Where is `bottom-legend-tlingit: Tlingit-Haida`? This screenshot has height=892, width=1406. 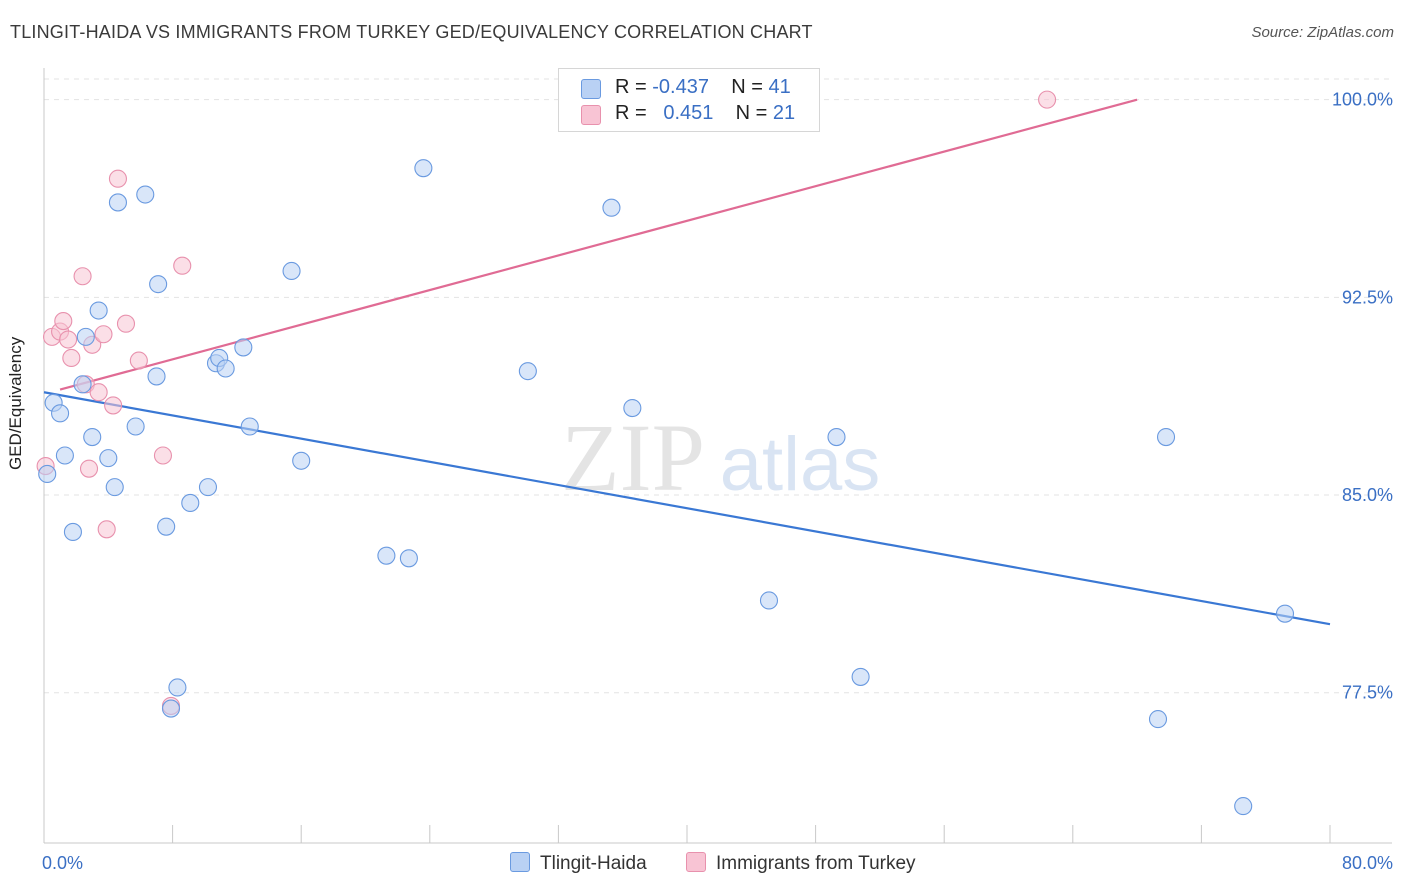
bottom-legend-tlingit: Tlingit-Haida is located at coordinates (578, 863).